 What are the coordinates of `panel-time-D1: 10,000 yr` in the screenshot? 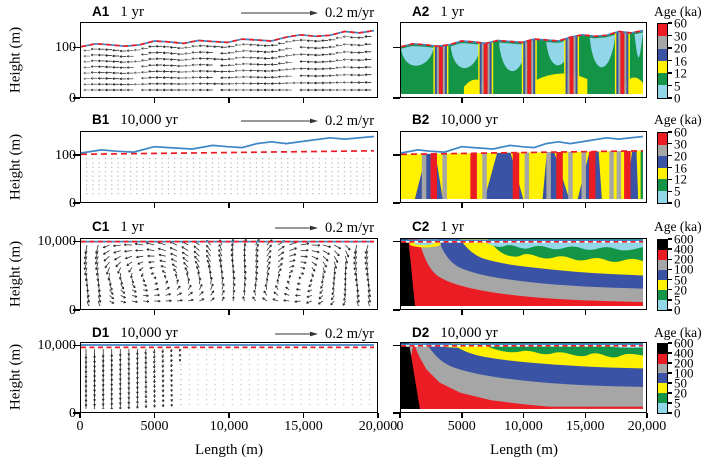 It's located at (149, 333).